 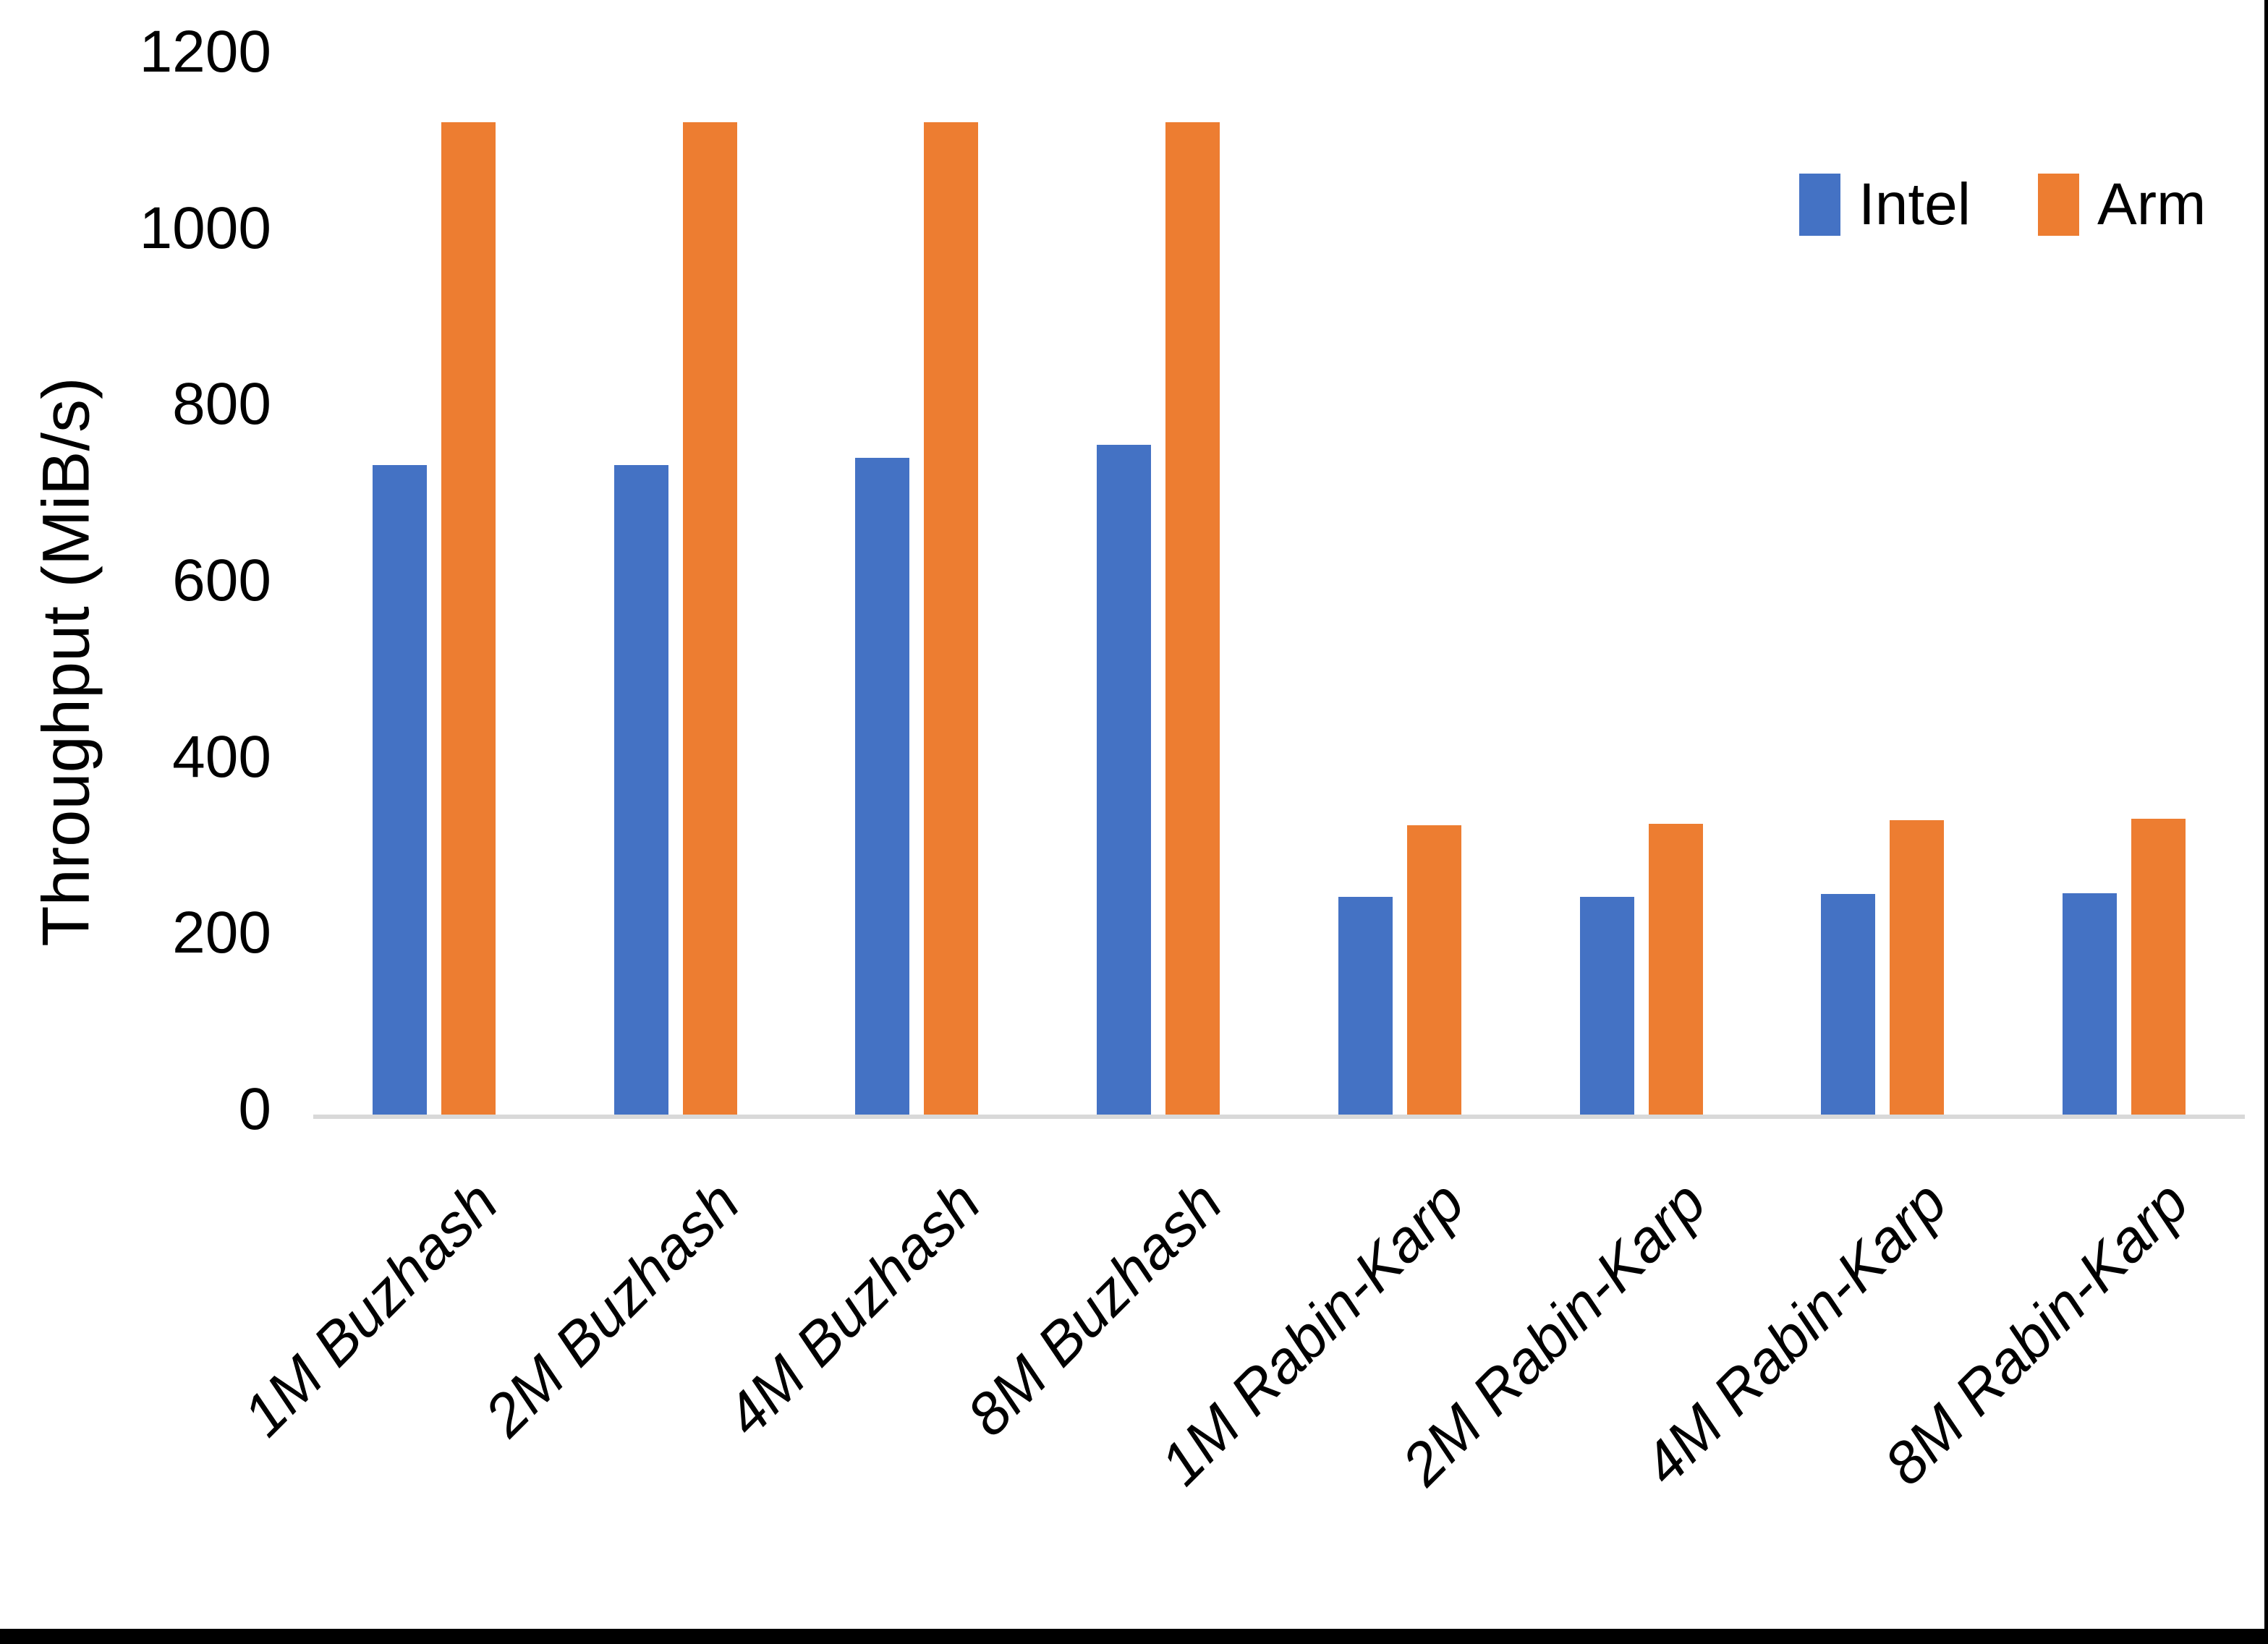 What do you see at coordinates (1848, 1004) in the screenshot?
I see `bar-intel-4m-rabin-karp` at bounding box center [1848, 1004].